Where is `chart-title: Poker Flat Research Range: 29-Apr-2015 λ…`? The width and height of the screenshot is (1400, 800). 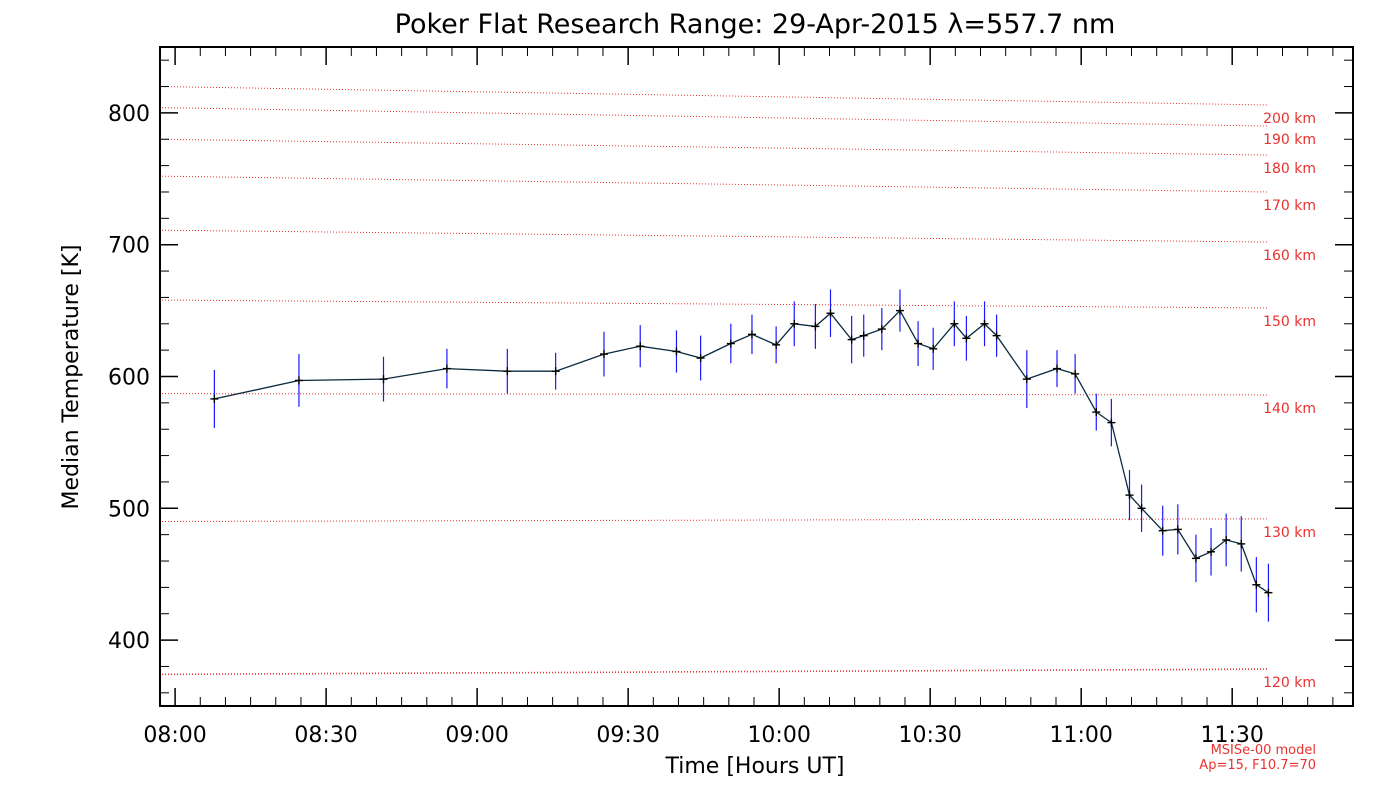 chart-title: Poker Flat Research Range: 29-Apr-2015 λ… is located at coordinates (755, 24).